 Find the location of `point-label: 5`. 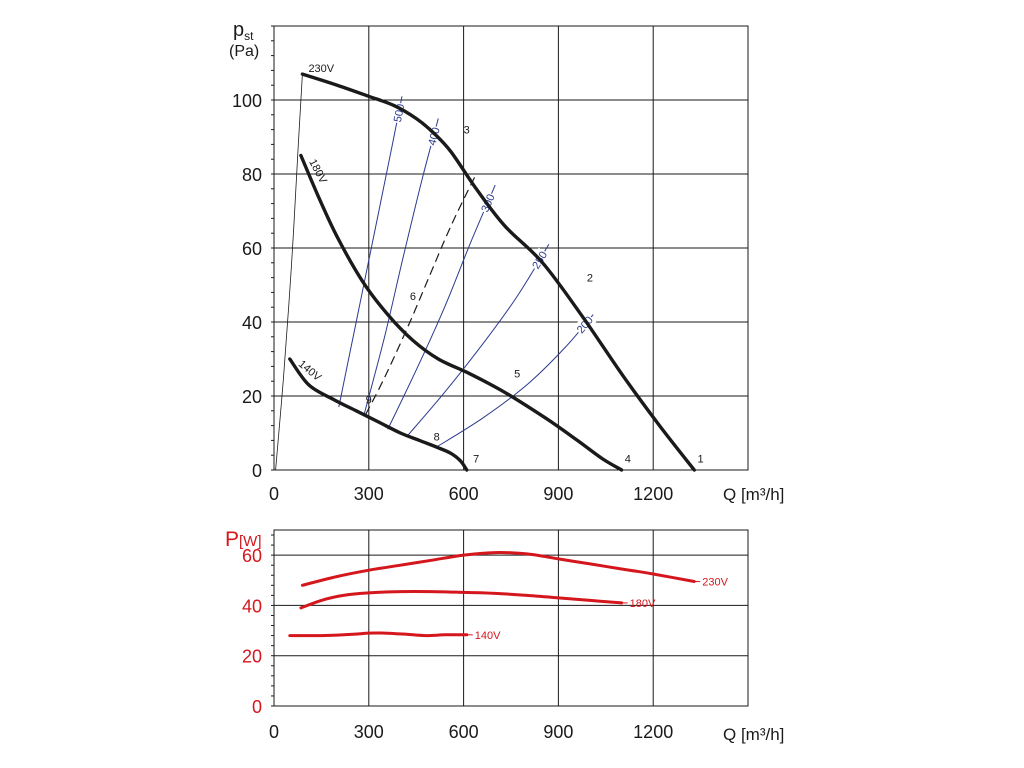

point-label: 5 is located at coordinates (517, 375).